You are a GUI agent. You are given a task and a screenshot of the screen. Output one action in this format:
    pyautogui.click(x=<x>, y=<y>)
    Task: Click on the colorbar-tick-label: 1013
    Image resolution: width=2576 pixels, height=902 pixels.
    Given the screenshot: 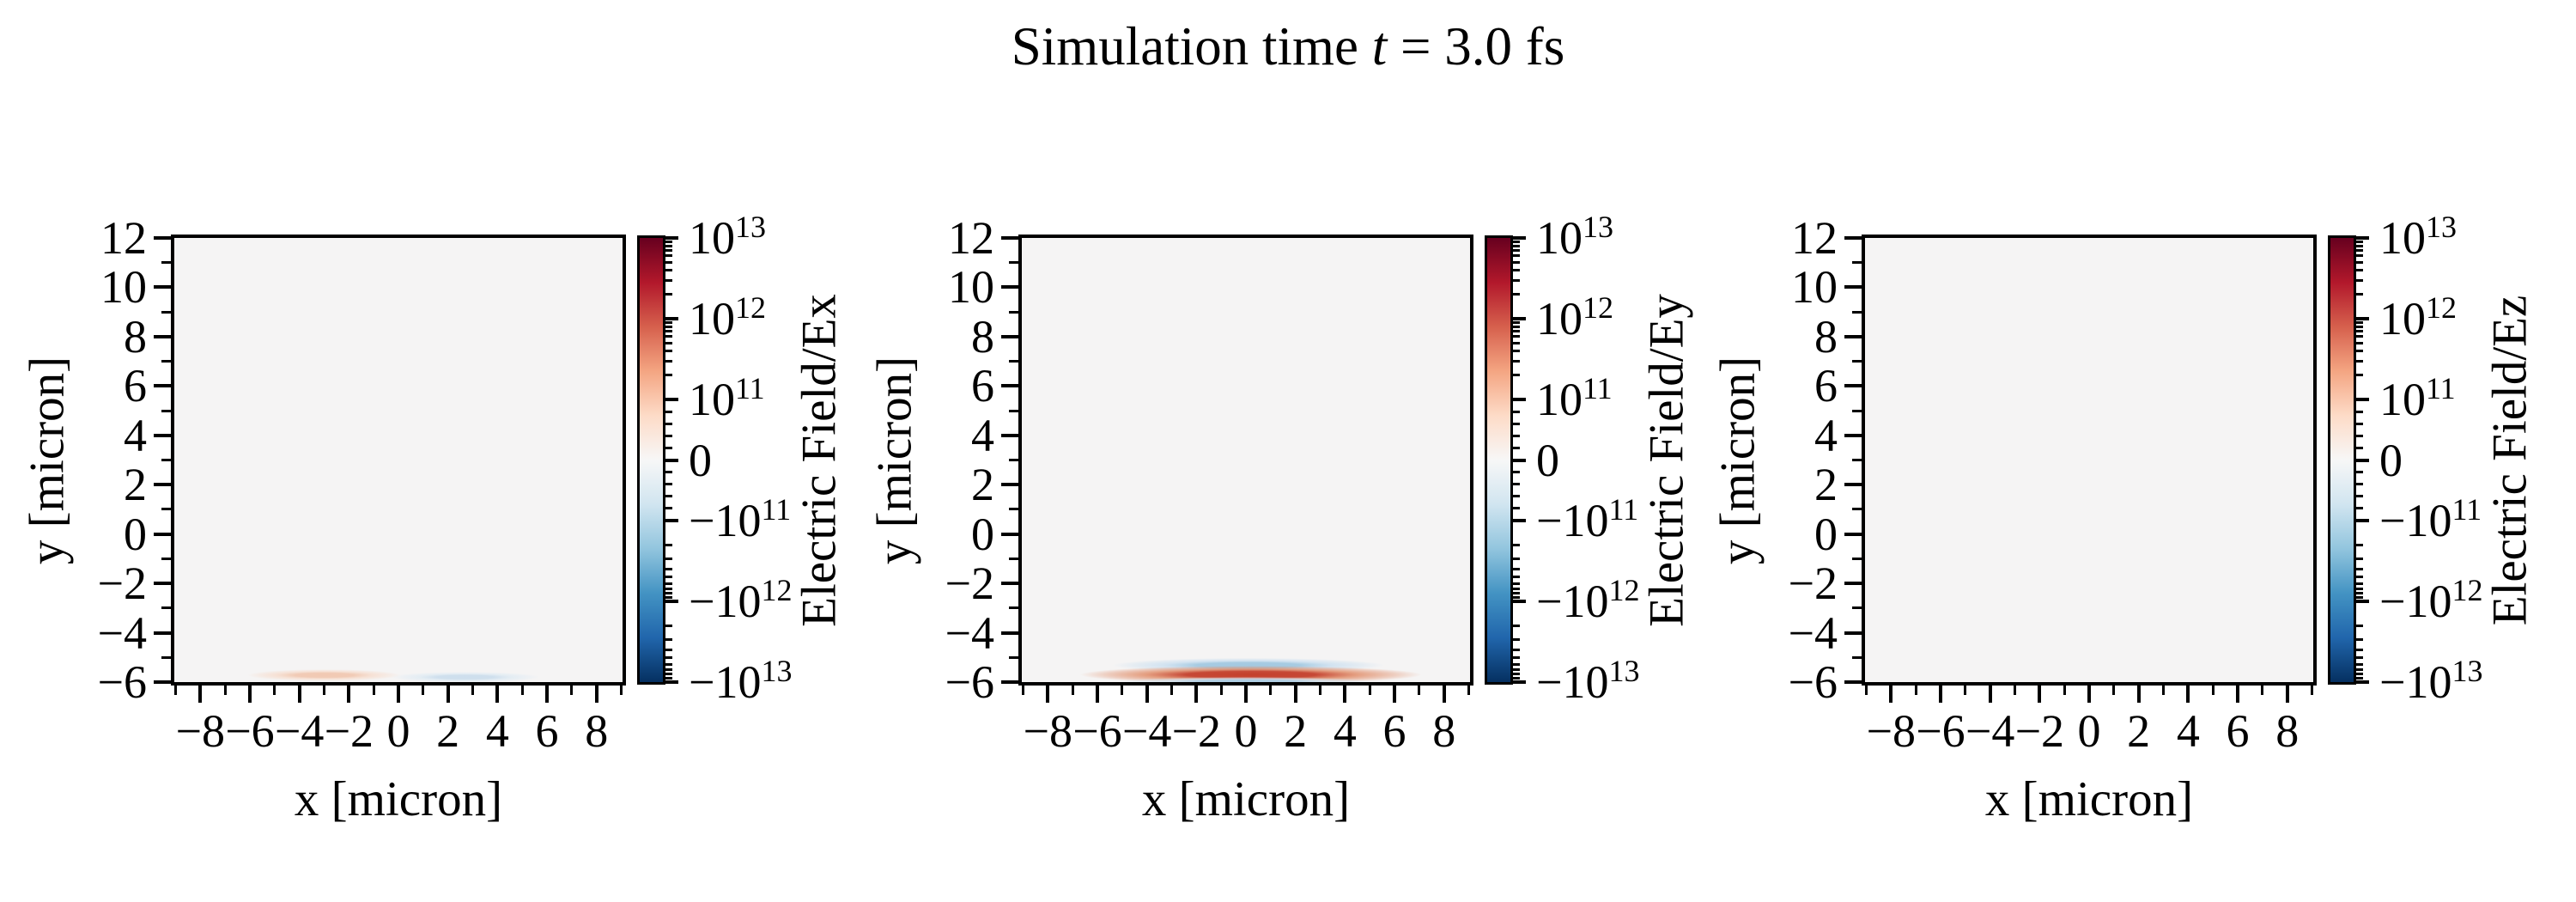 What is the action you would take?
    pyautogui.click(x=2418, y=236)
    